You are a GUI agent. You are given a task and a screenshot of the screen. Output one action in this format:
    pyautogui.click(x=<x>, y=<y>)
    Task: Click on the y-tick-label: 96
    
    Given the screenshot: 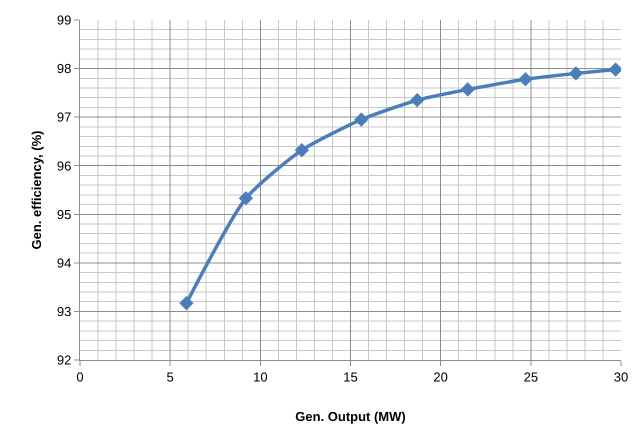 What is the action you would take?
    pyautogui.click(x=64, y=166)
    